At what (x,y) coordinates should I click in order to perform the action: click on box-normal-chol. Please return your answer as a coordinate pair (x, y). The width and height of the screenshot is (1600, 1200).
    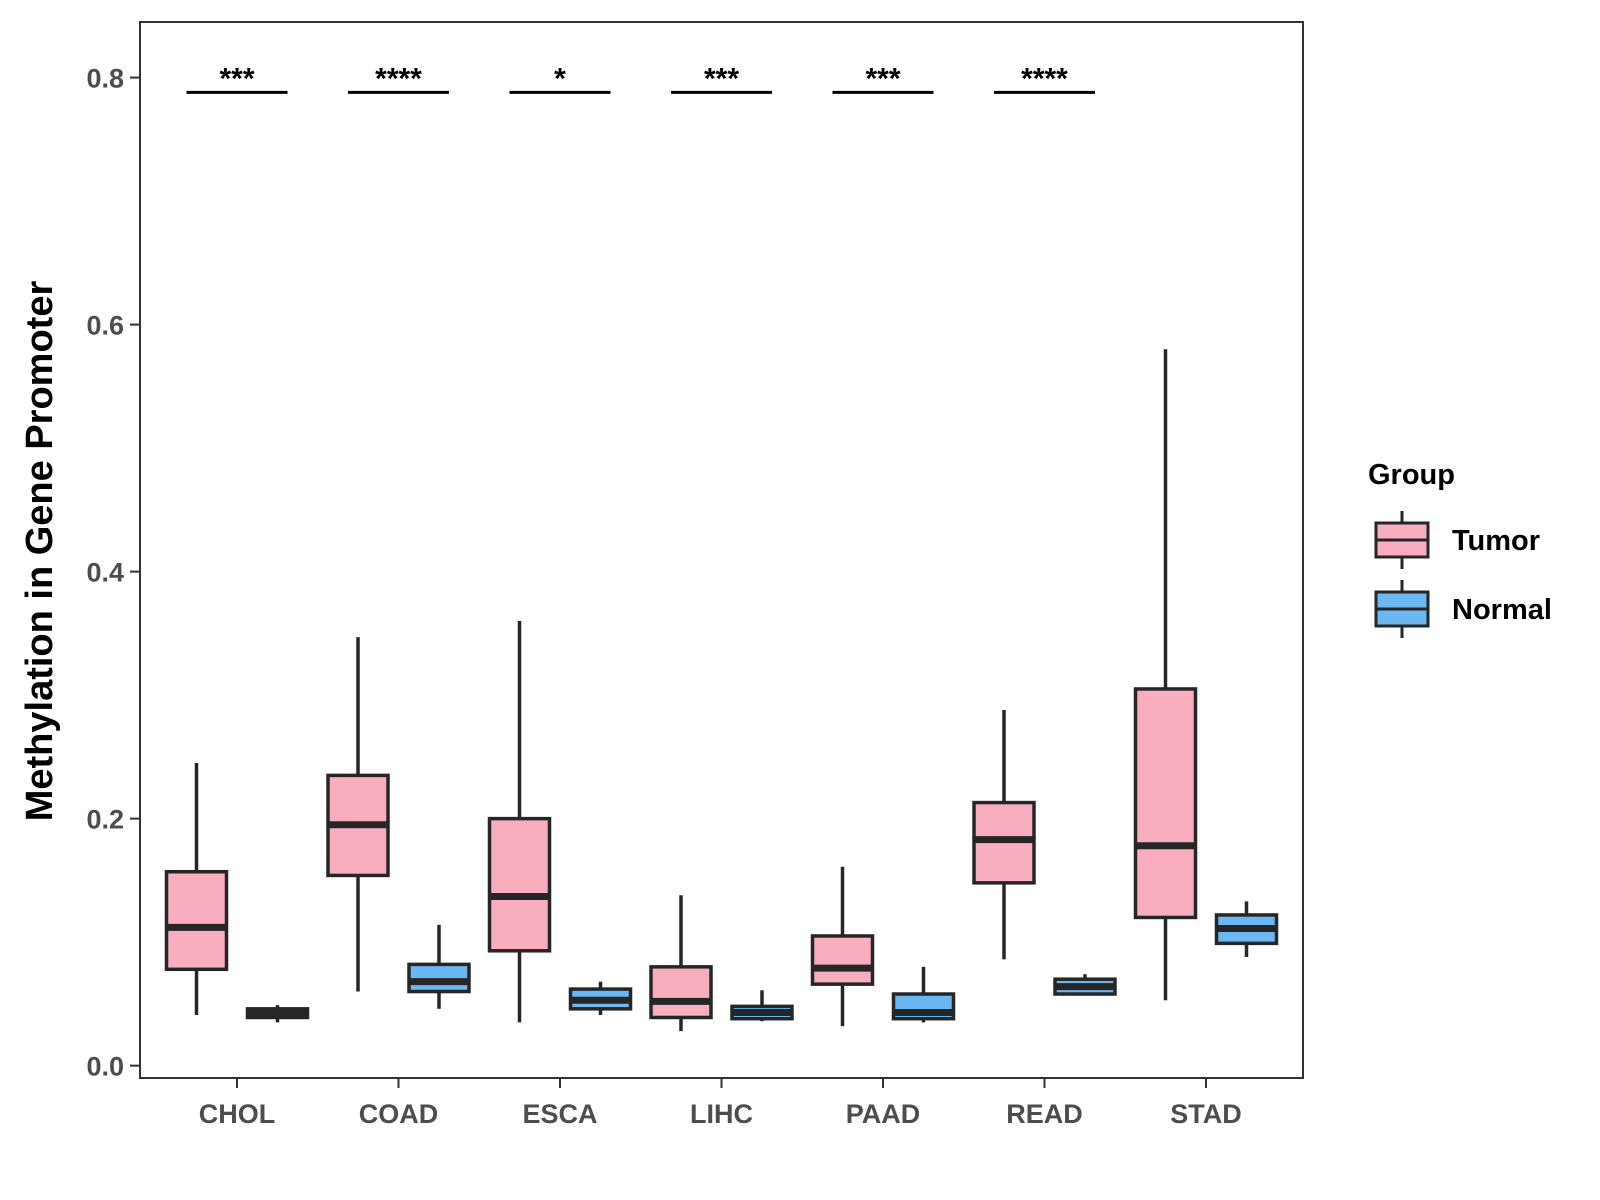
    Looking at the image, I should click on (277, 1014).